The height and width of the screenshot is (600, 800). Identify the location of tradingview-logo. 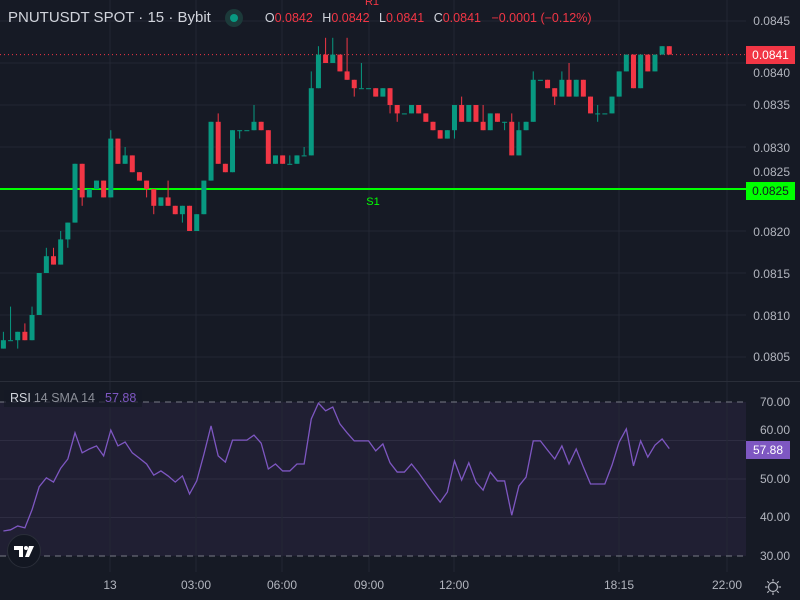
(24, 551).